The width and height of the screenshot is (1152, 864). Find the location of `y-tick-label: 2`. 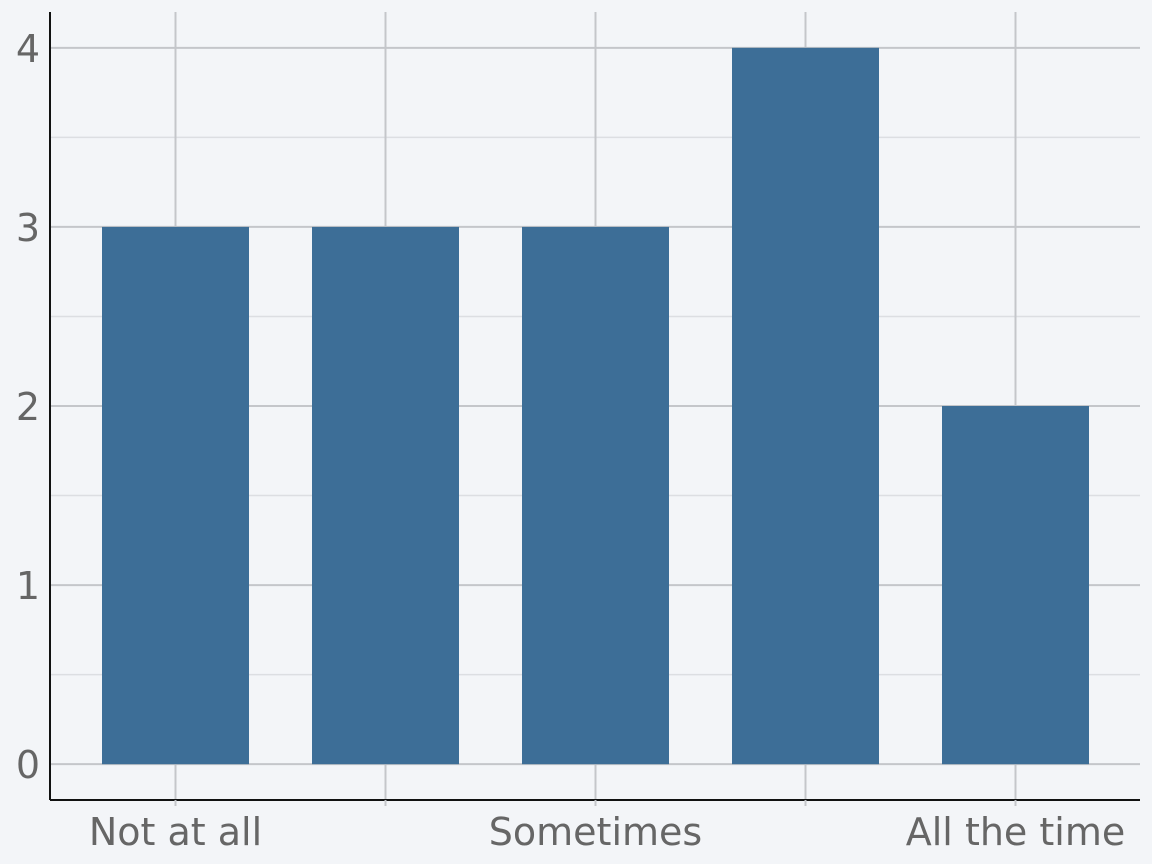

y-tick-label: 2 is located at coordinates (28, 407).